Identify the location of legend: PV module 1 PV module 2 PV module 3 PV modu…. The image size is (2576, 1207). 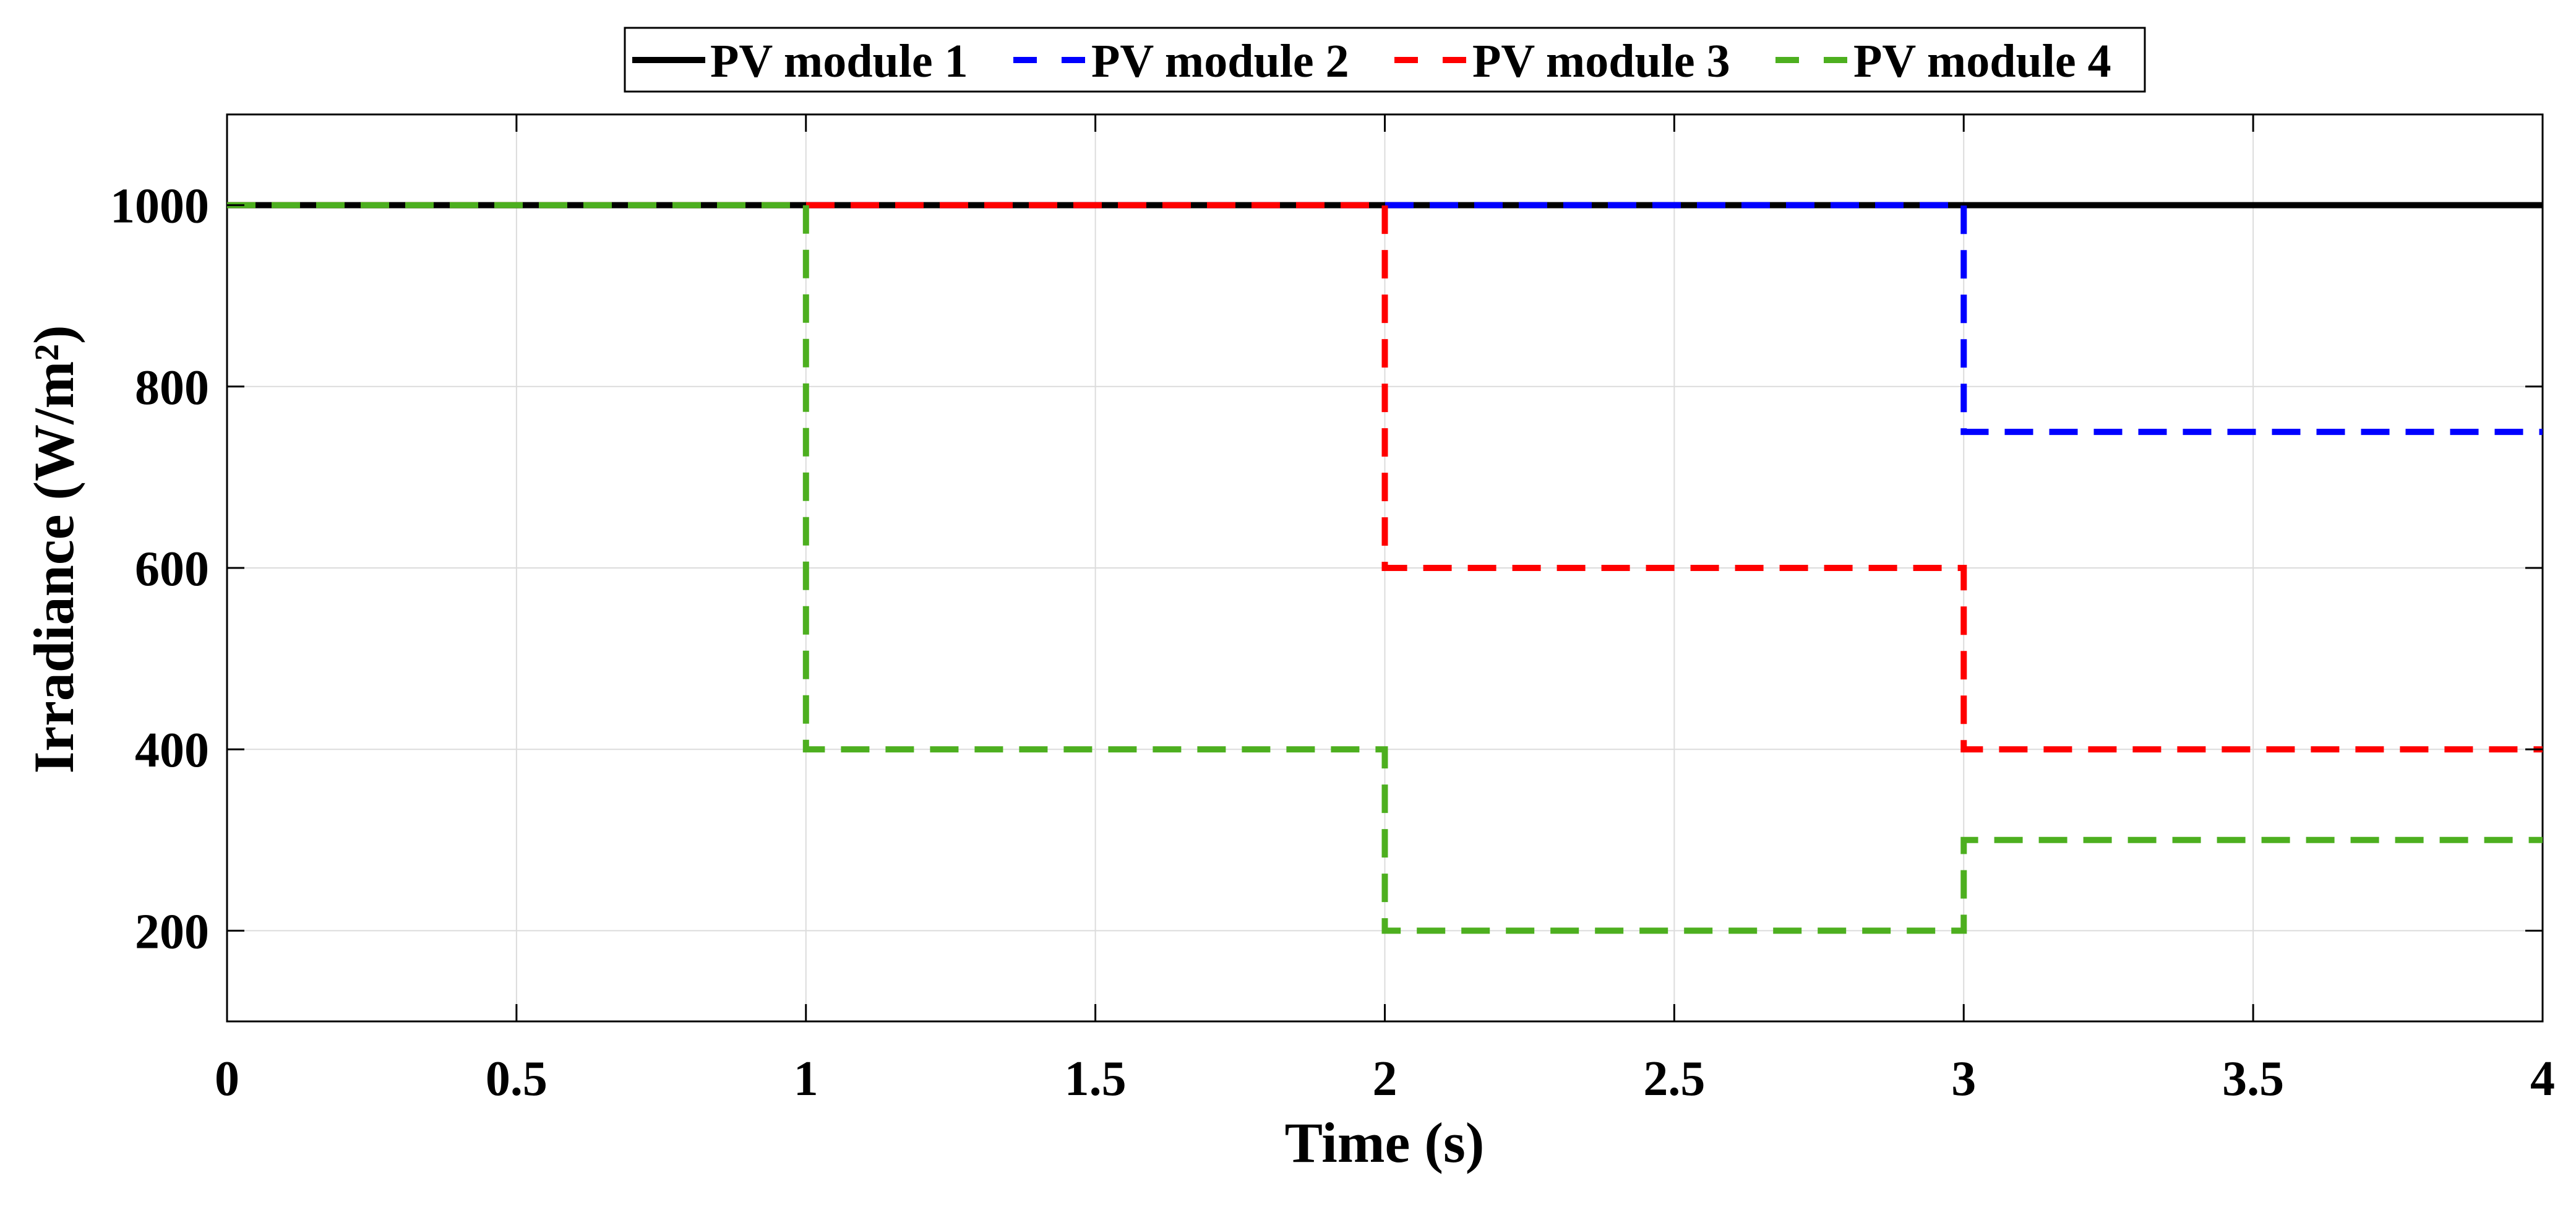
(1385, 60).